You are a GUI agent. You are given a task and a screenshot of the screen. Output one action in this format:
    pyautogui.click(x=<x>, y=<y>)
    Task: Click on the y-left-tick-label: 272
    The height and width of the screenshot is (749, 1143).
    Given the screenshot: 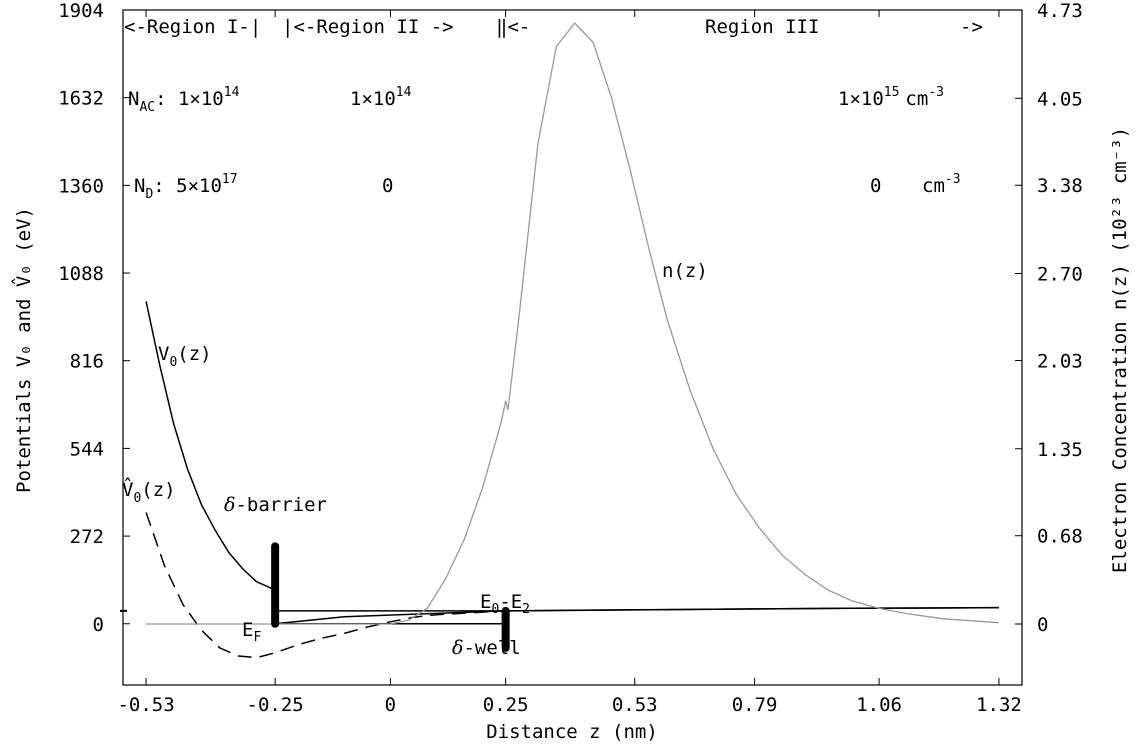 What is the action you would take?
    pyautogui.click(x=87, y=537)
    